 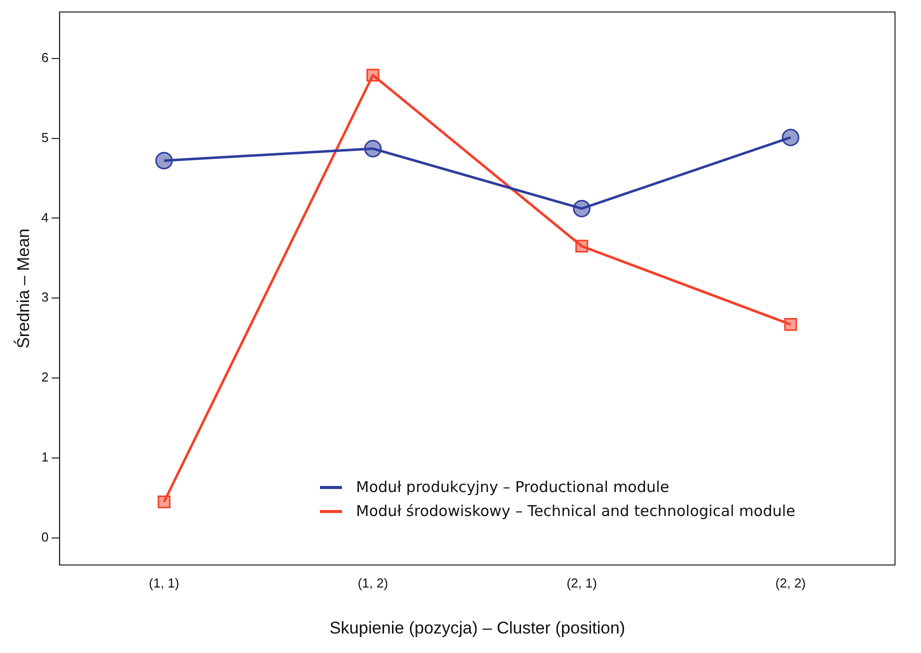 What do you see at coordinates (45, 217) in the screenshot?
I see `y-tick-label: 4` at bounding box center [45, 217].